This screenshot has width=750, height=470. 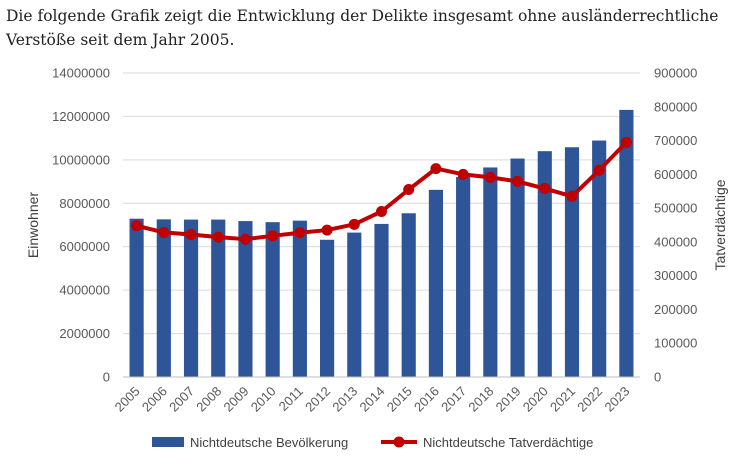 What do you see at coordinates (127, 399) in the screenshot?
I see `x-tick-label: 2005` at bounding box center [127, 399].